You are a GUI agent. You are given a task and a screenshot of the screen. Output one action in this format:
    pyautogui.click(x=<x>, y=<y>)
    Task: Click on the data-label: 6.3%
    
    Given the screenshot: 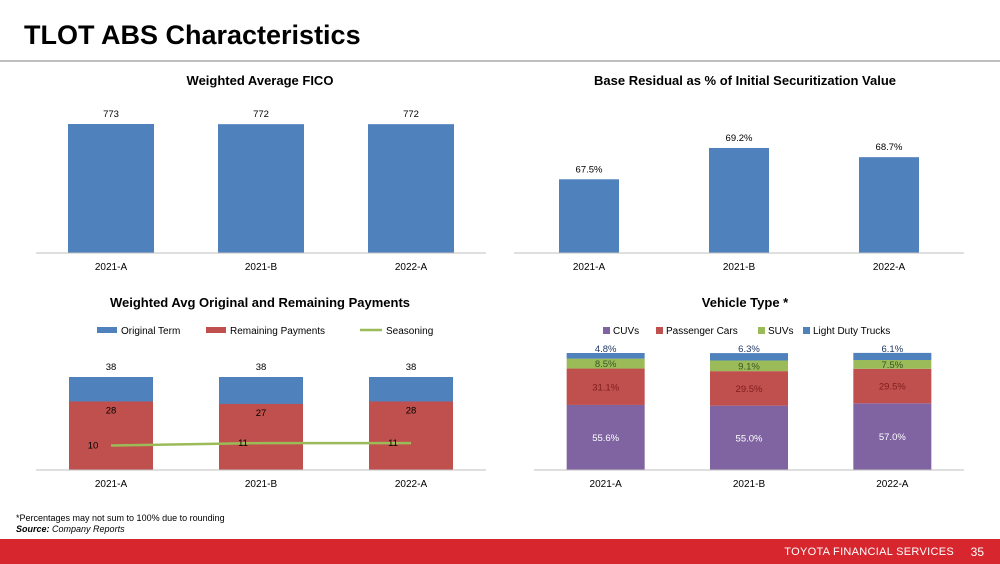 What is the action you would take?
    pyautogui.click(x=749, y=349)
    